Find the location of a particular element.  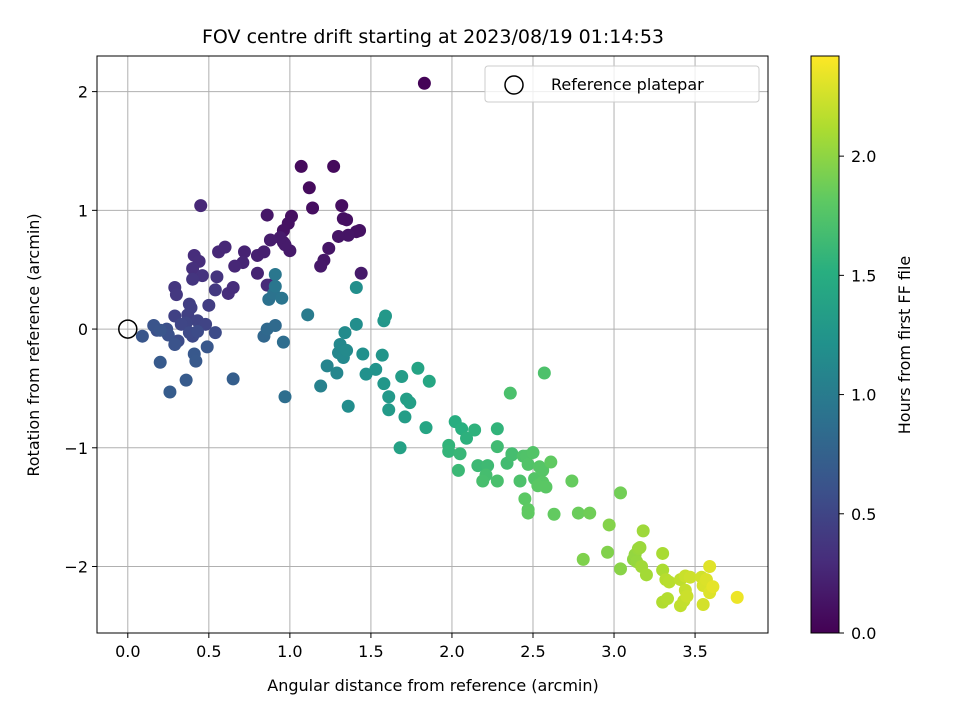

x-tick-label: 2.5 is located at coordinates (532, 651).